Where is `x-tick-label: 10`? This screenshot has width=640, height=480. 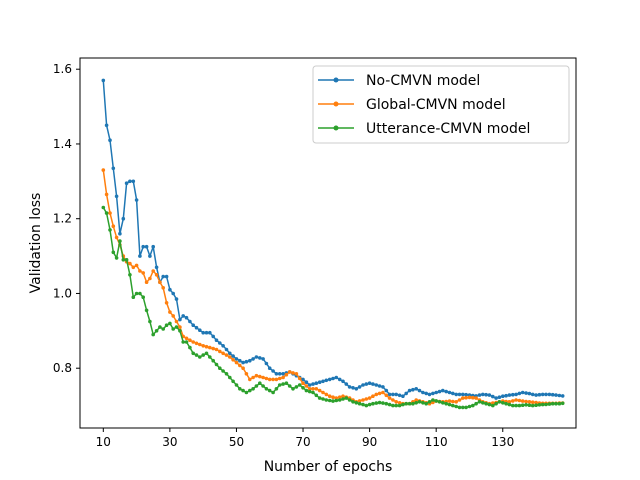
x-tick-label: 10 is located at coordinates (103, 442).